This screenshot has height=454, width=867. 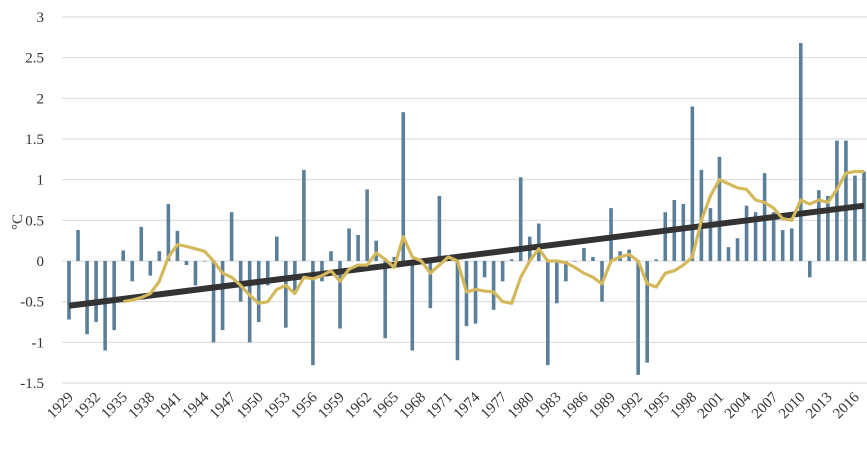 I want to click on x-tick-label: 1974, so click(x=467, y=405).